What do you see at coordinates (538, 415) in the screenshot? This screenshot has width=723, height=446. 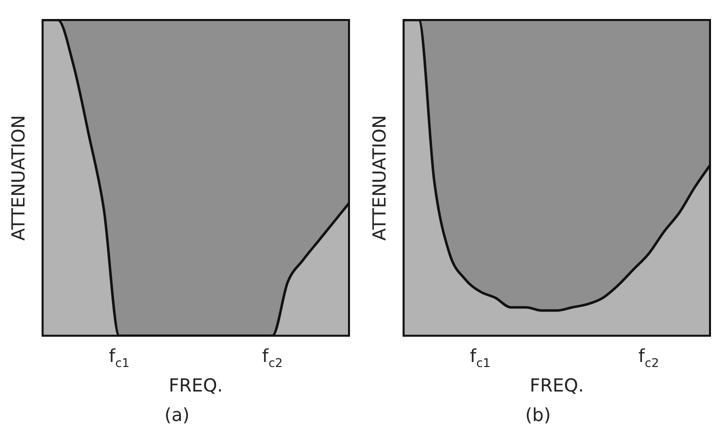 I see `text: (b)` at bounding box center [538, 415].